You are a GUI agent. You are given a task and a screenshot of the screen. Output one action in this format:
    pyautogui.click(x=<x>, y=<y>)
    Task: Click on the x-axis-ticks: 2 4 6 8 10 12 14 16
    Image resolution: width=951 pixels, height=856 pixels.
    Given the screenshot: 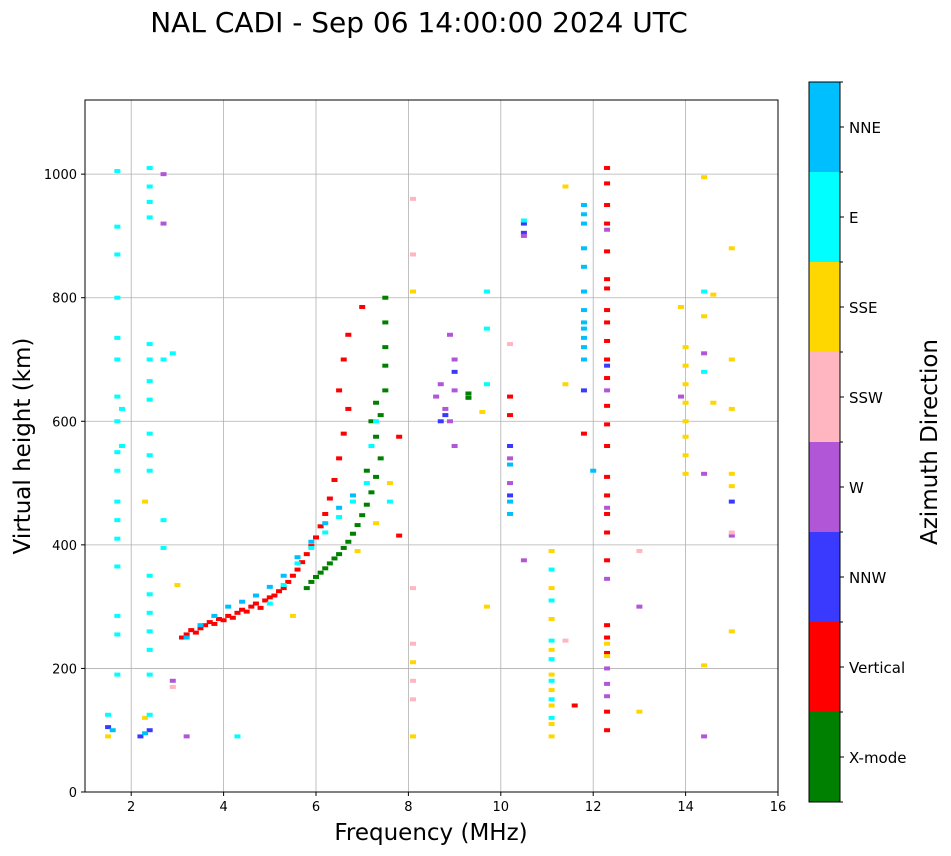 What is the action you would take?
    pyautogui.click(x=456, y=803)
    